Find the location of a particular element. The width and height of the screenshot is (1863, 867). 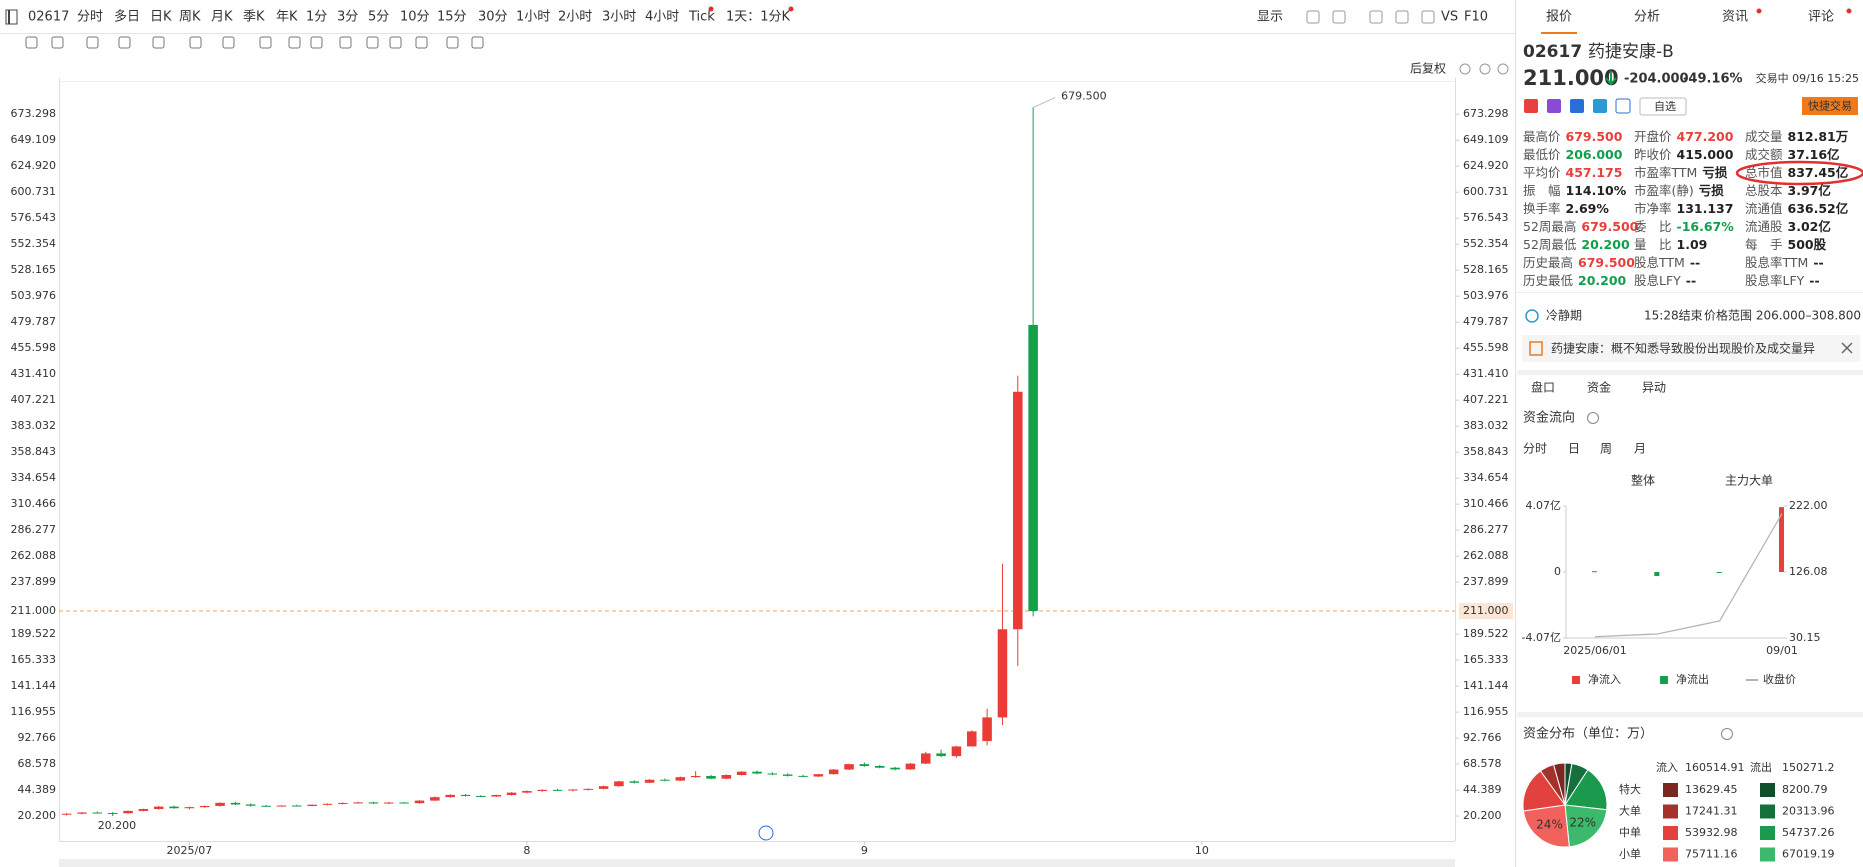

pie-slice is located at coordinates (1586, 790).